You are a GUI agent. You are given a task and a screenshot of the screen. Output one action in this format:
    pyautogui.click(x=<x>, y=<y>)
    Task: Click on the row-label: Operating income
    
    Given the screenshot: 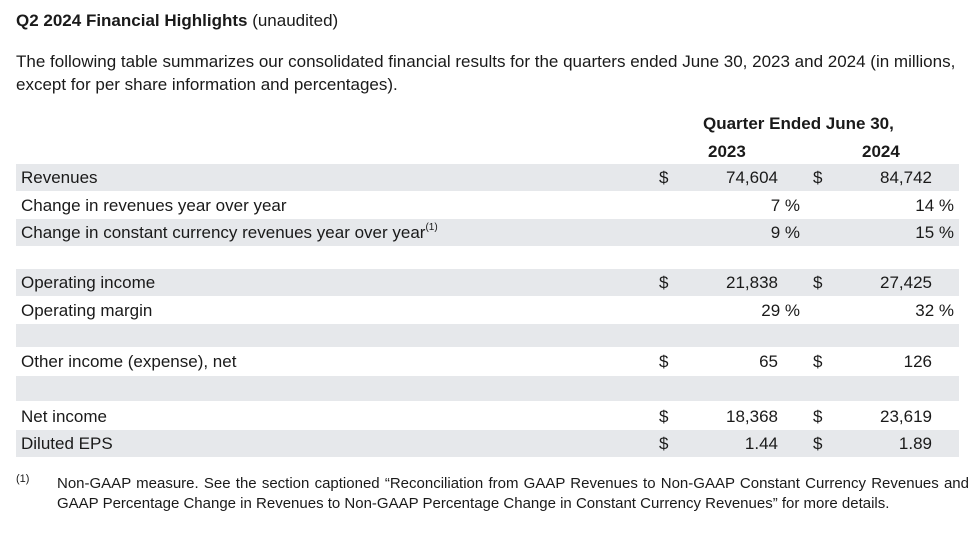 What is the action you would take?
    pyautogui.click(x=88, y=282)
    